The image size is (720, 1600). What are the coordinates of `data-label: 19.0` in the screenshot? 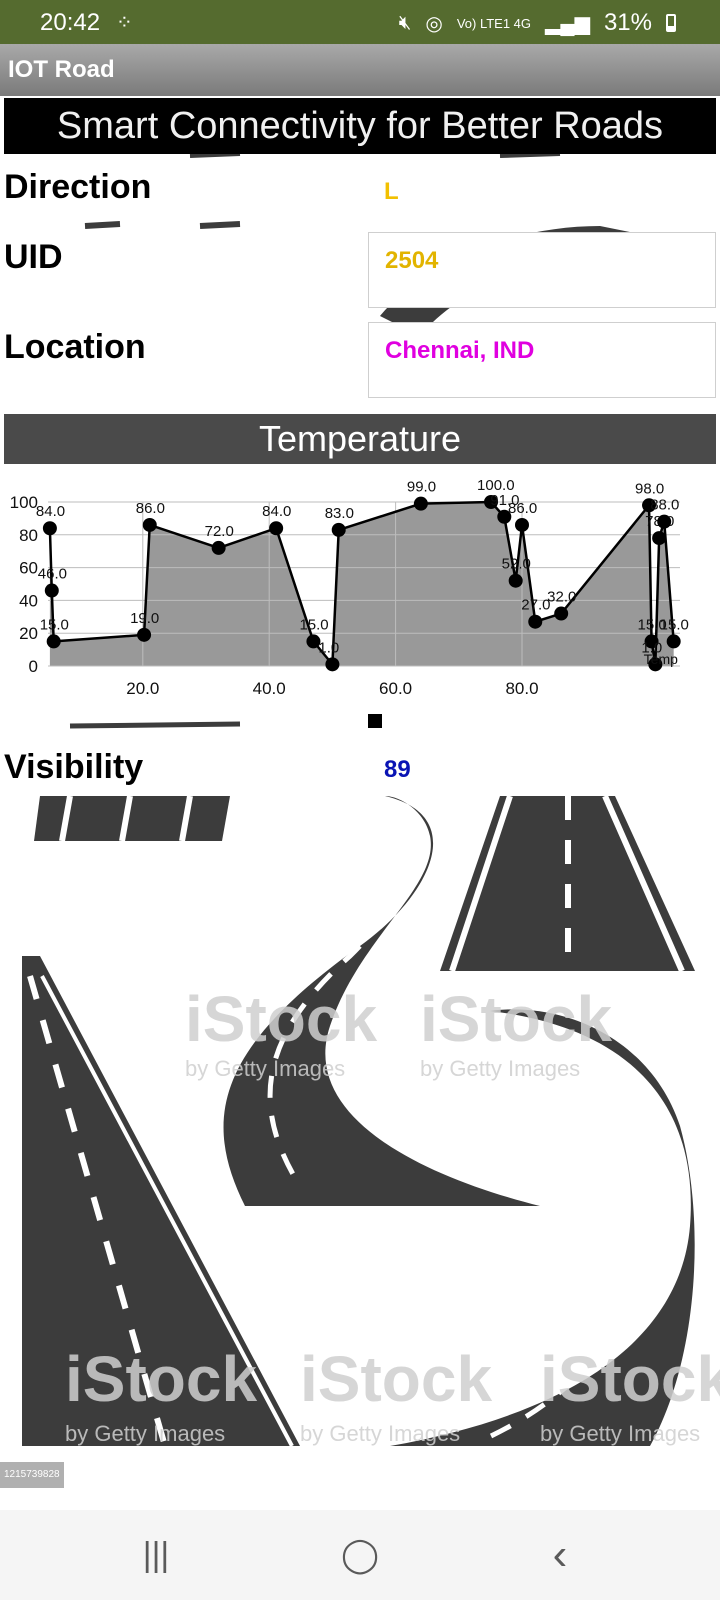 It's located at (144, 618).